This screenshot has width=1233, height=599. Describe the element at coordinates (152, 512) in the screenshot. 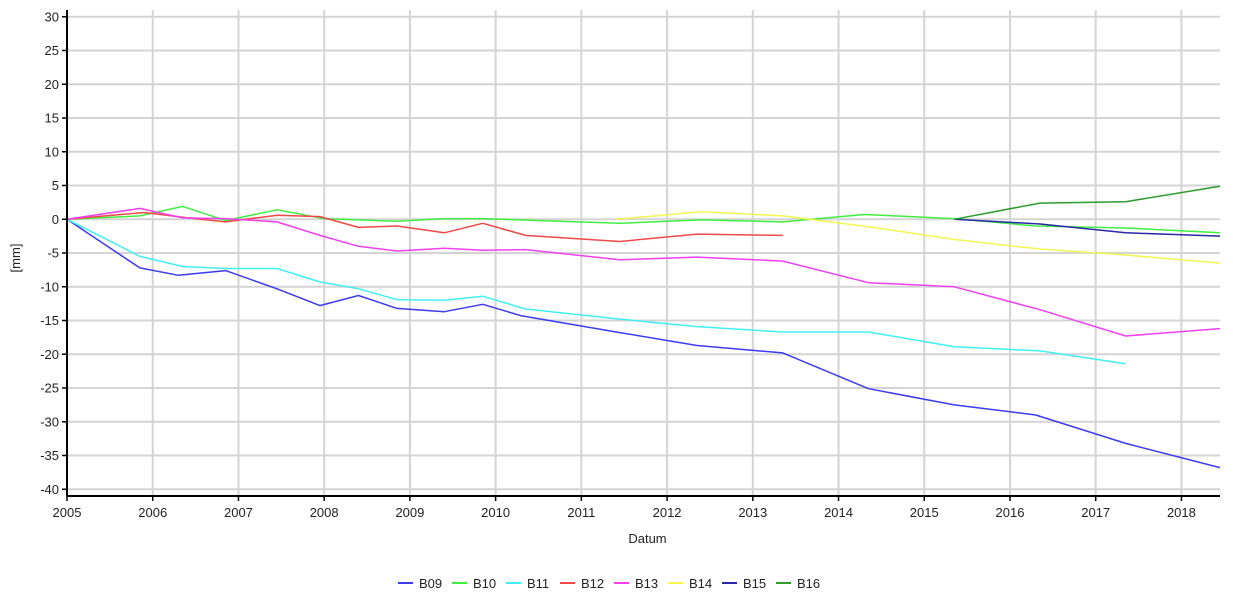

I see `x-tick-label: 2006` at that location.